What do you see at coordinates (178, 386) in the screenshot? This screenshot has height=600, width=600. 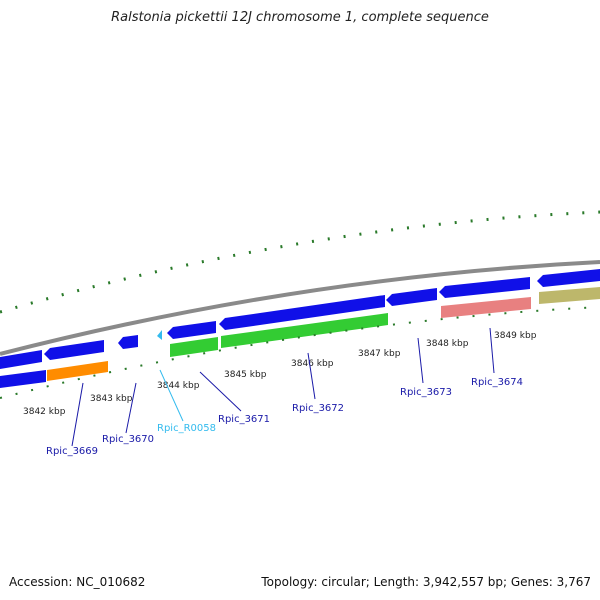 I see `scale-label: 3844 kbp` at bounding box center [178, 386].